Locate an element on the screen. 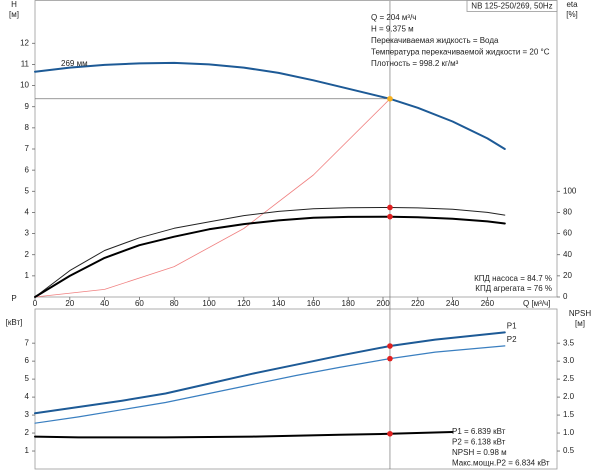 The width and height of the screenshot is (600, 474). info-line: Макс.мощн.P2 = 6.834 кВт is located at coordinates (501, 463).